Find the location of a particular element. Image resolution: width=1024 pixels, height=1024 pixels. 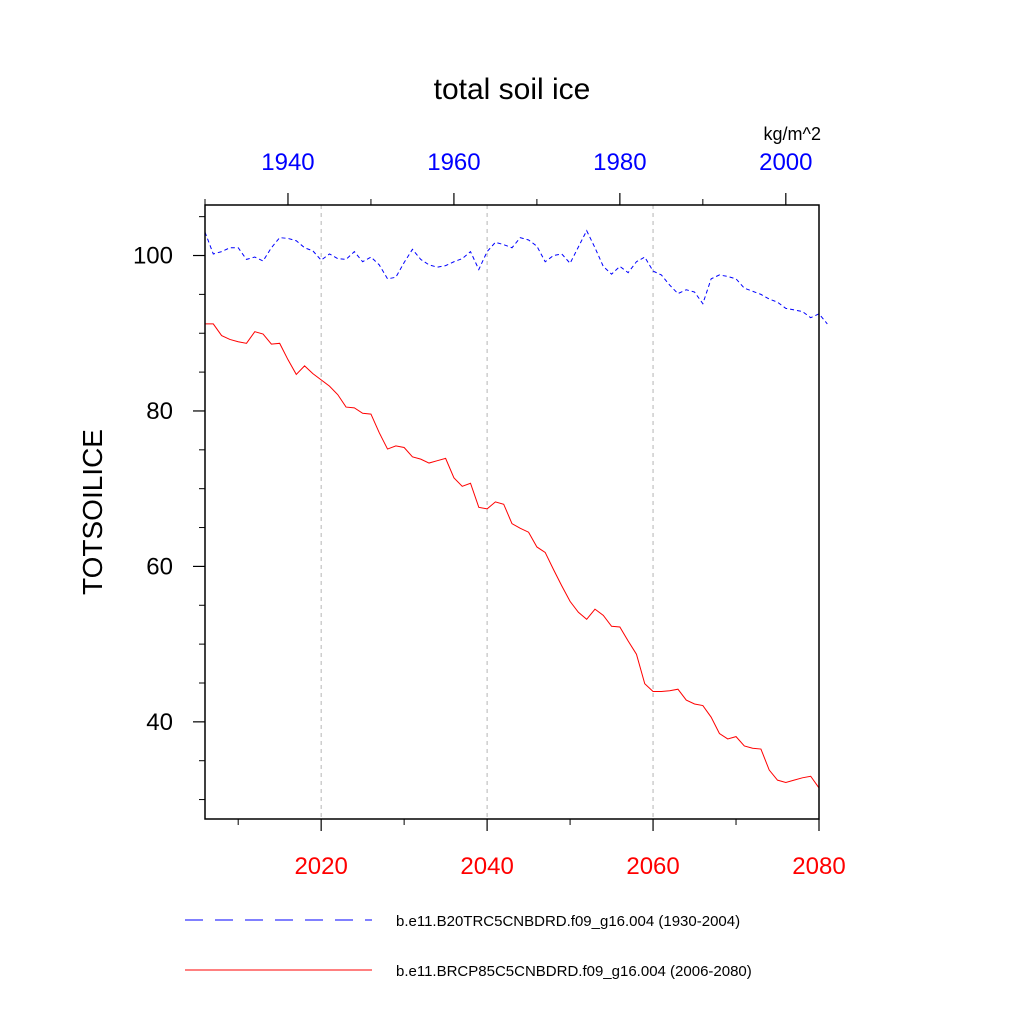

y-tick-label-100: 100 is located at coordinates (153, 256).